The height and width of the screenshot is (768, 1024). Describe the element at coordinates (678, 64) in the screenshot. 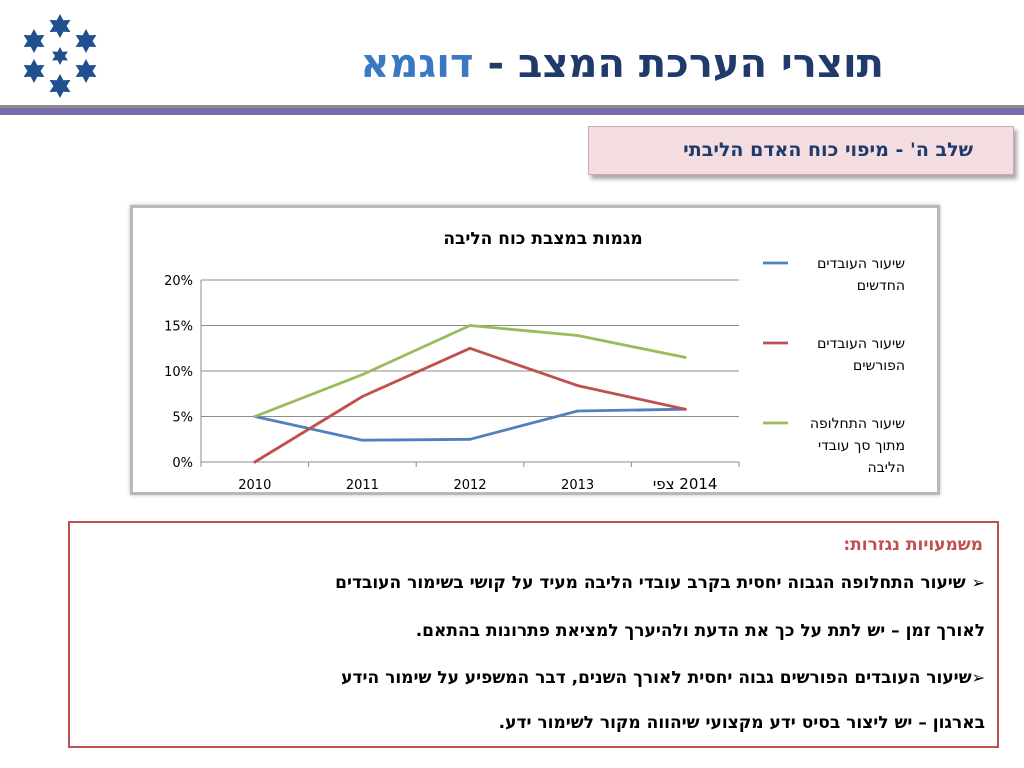

I see `page-title-main: תוצרי הערכת המצב -` at that location.